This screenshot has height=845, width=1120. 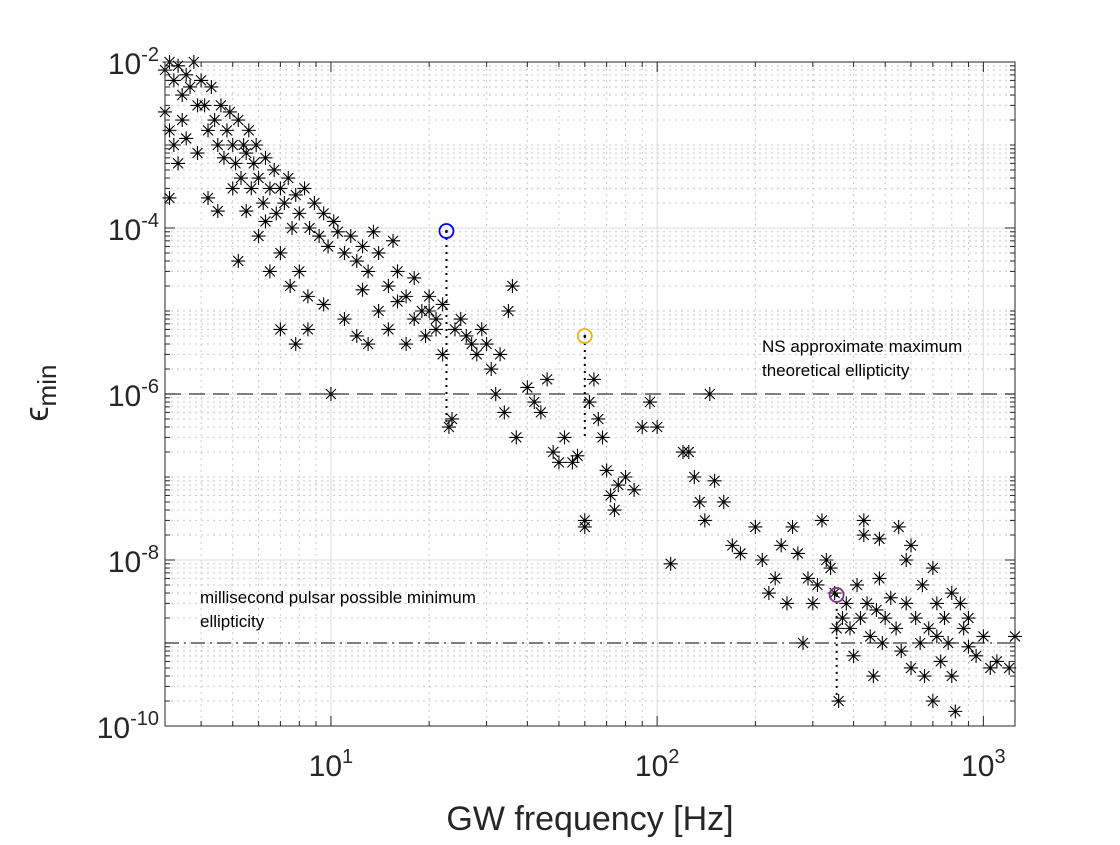 I want to click on y-tick-label: 10-6, so click(x=133, y=394).